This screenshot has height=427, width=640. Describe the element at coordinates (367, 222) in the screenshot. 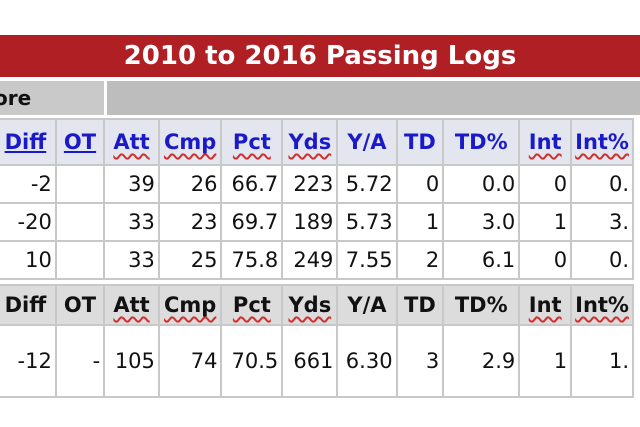

I see `cell-ya: 5.73` at that location.